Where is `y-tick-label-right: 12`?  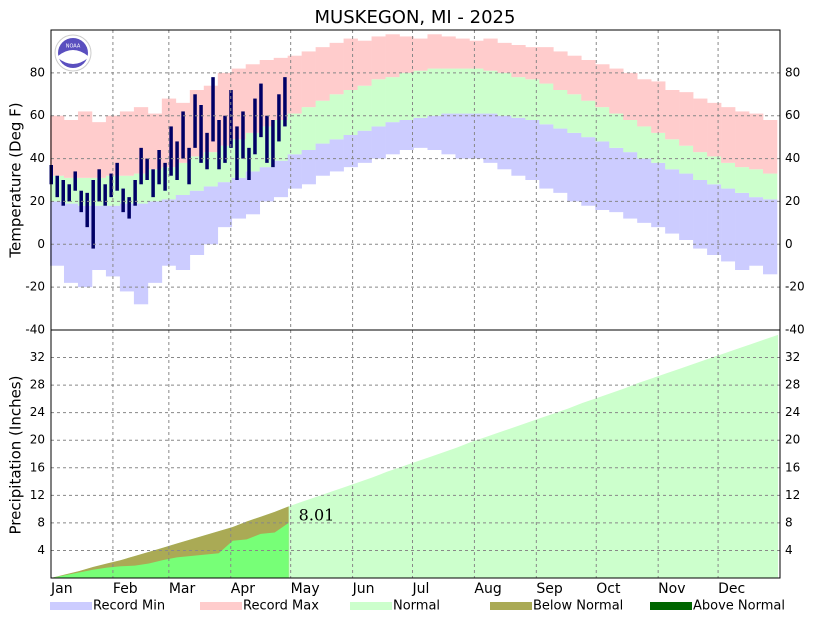
y-tick-label-right: 12 is located at coordinates (792, 495).